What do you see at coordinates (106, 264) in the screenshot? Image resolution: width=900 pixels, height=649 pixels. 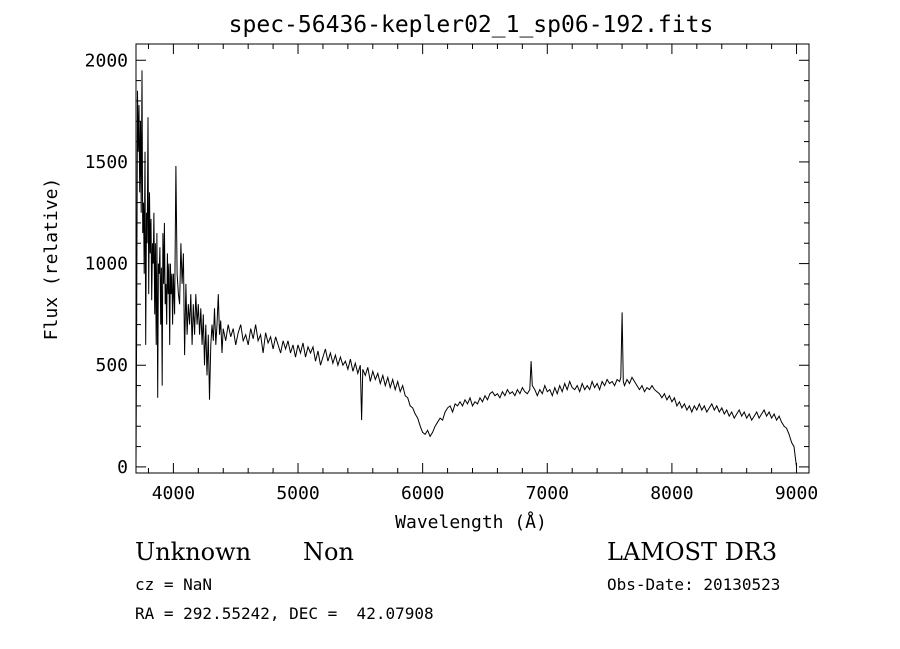 I see `y-tick-label: 1000` at bounding box center [106, 264].